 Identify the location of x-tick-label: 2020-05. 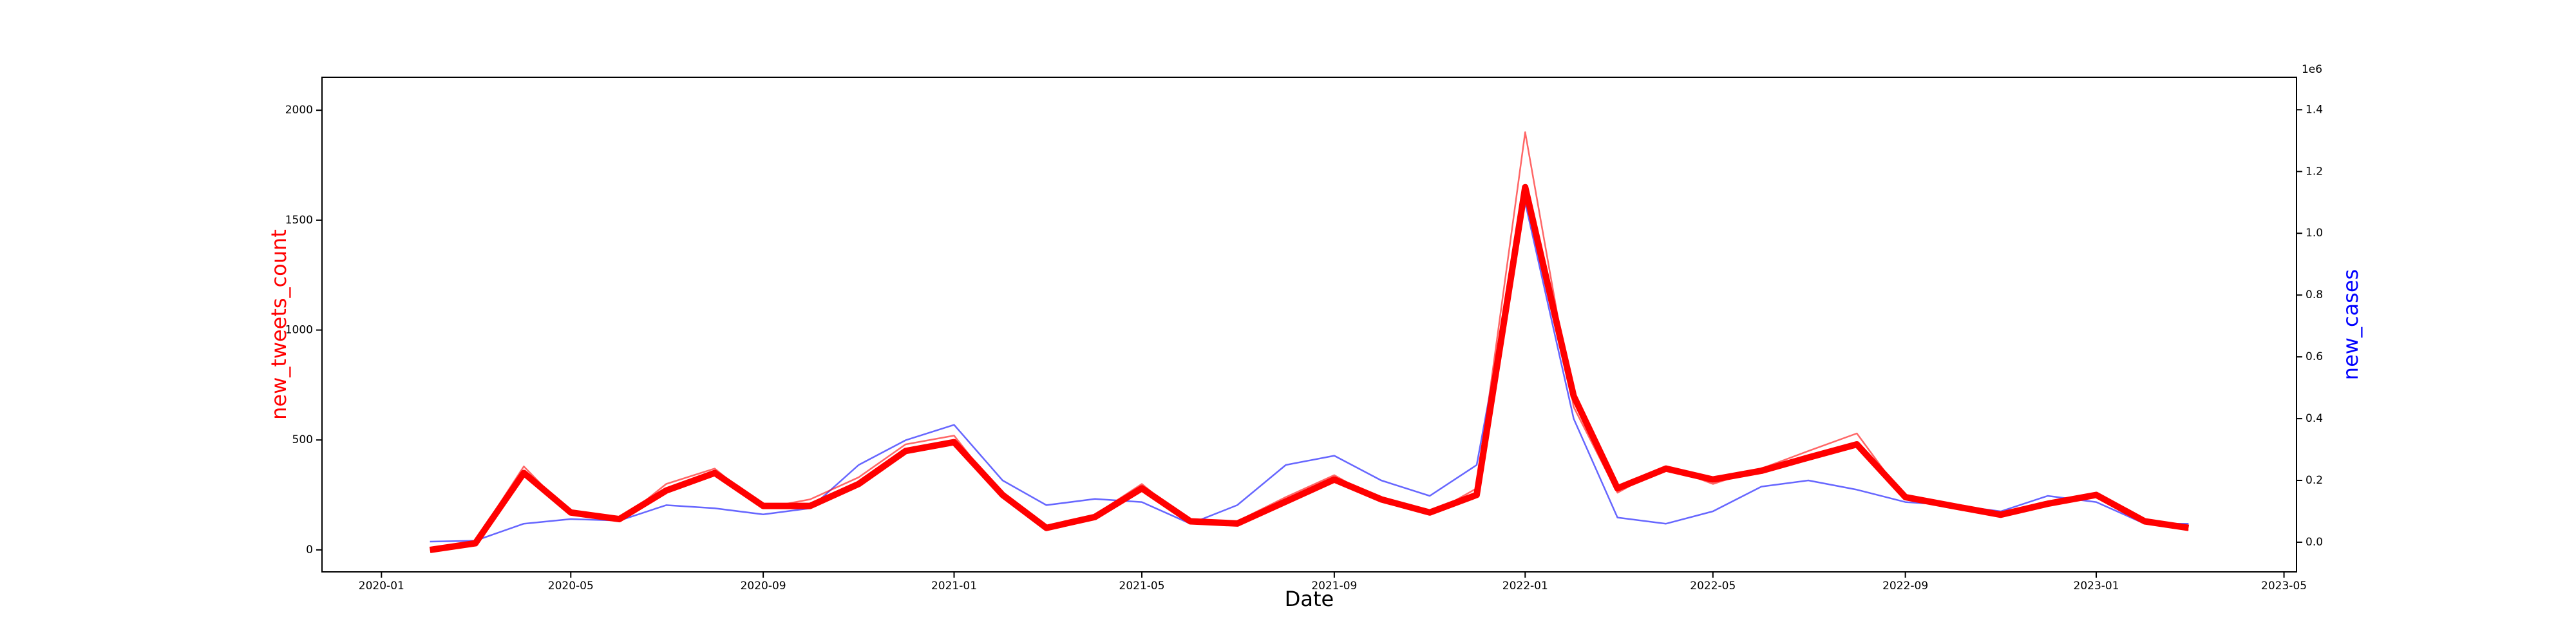
(571, 586).